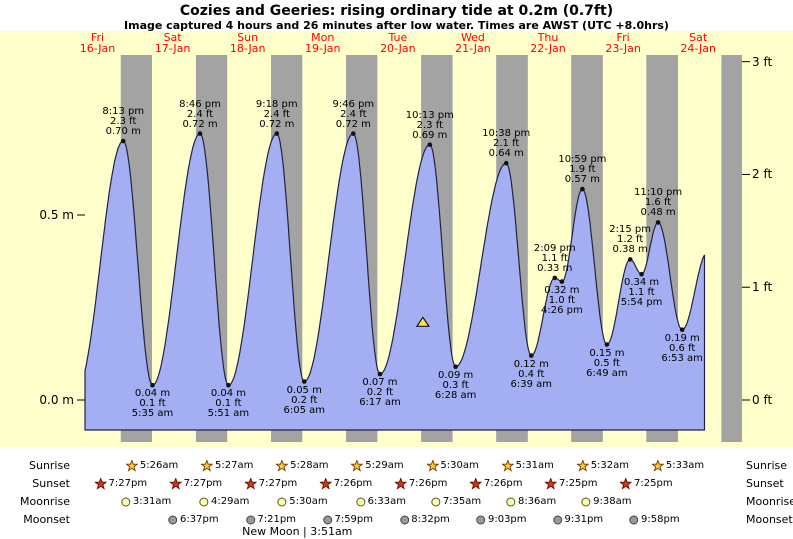 The width and height of the screenshot is (793, 539). What do you see at coordinates (769, 501) in the screenshot?
I see `moonrise-row-label-right: Moonrise` at bounding box center [769, 501].